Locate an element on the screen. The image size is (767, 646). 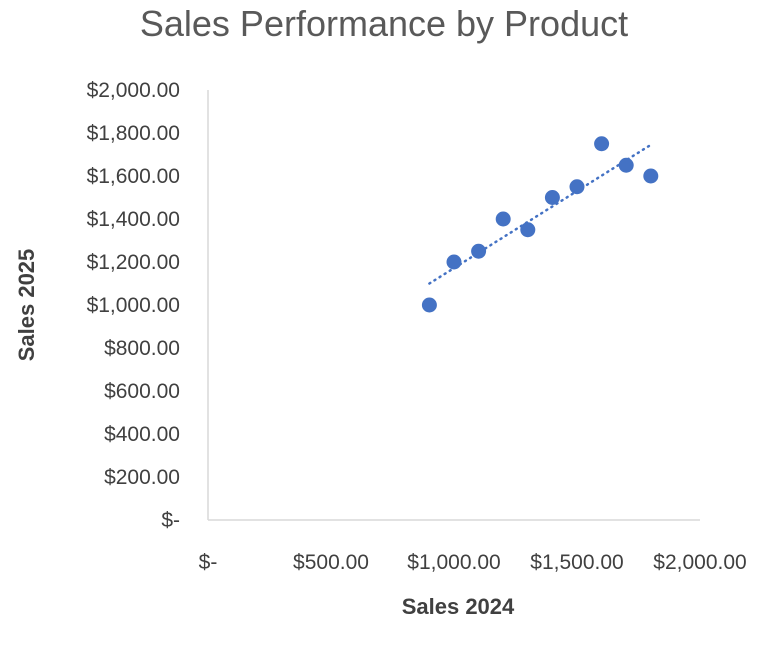
x-tick-label: $1,000.00 is located at coordinates (453, 562).